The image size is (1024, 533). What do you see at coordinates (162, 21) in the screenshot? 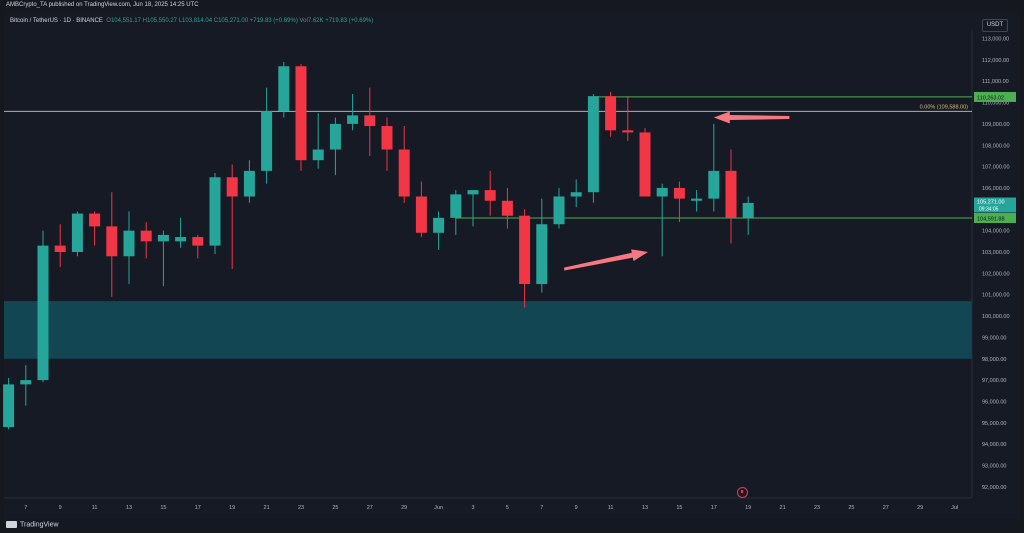
I see `high-value: 105,550.27` at bounding box center [162, 21].